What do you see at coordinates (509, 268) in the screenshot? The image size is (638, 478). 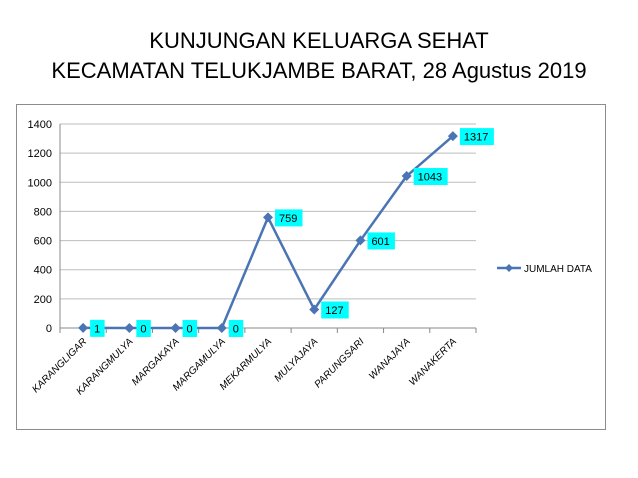 I see `legend-marker` at bounding box center [509, 268].